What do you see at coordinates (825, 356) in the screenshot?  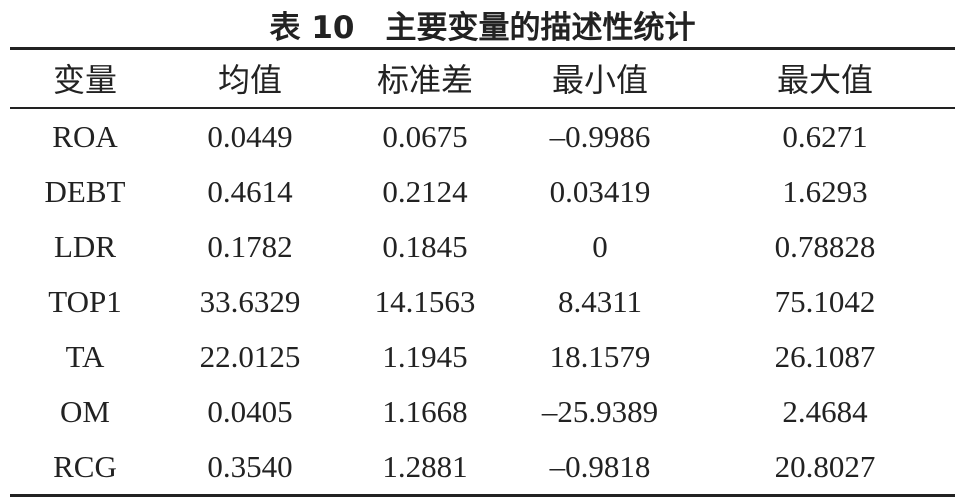 I see `value-cell: 26.1087` at bounding box center [825, 356].